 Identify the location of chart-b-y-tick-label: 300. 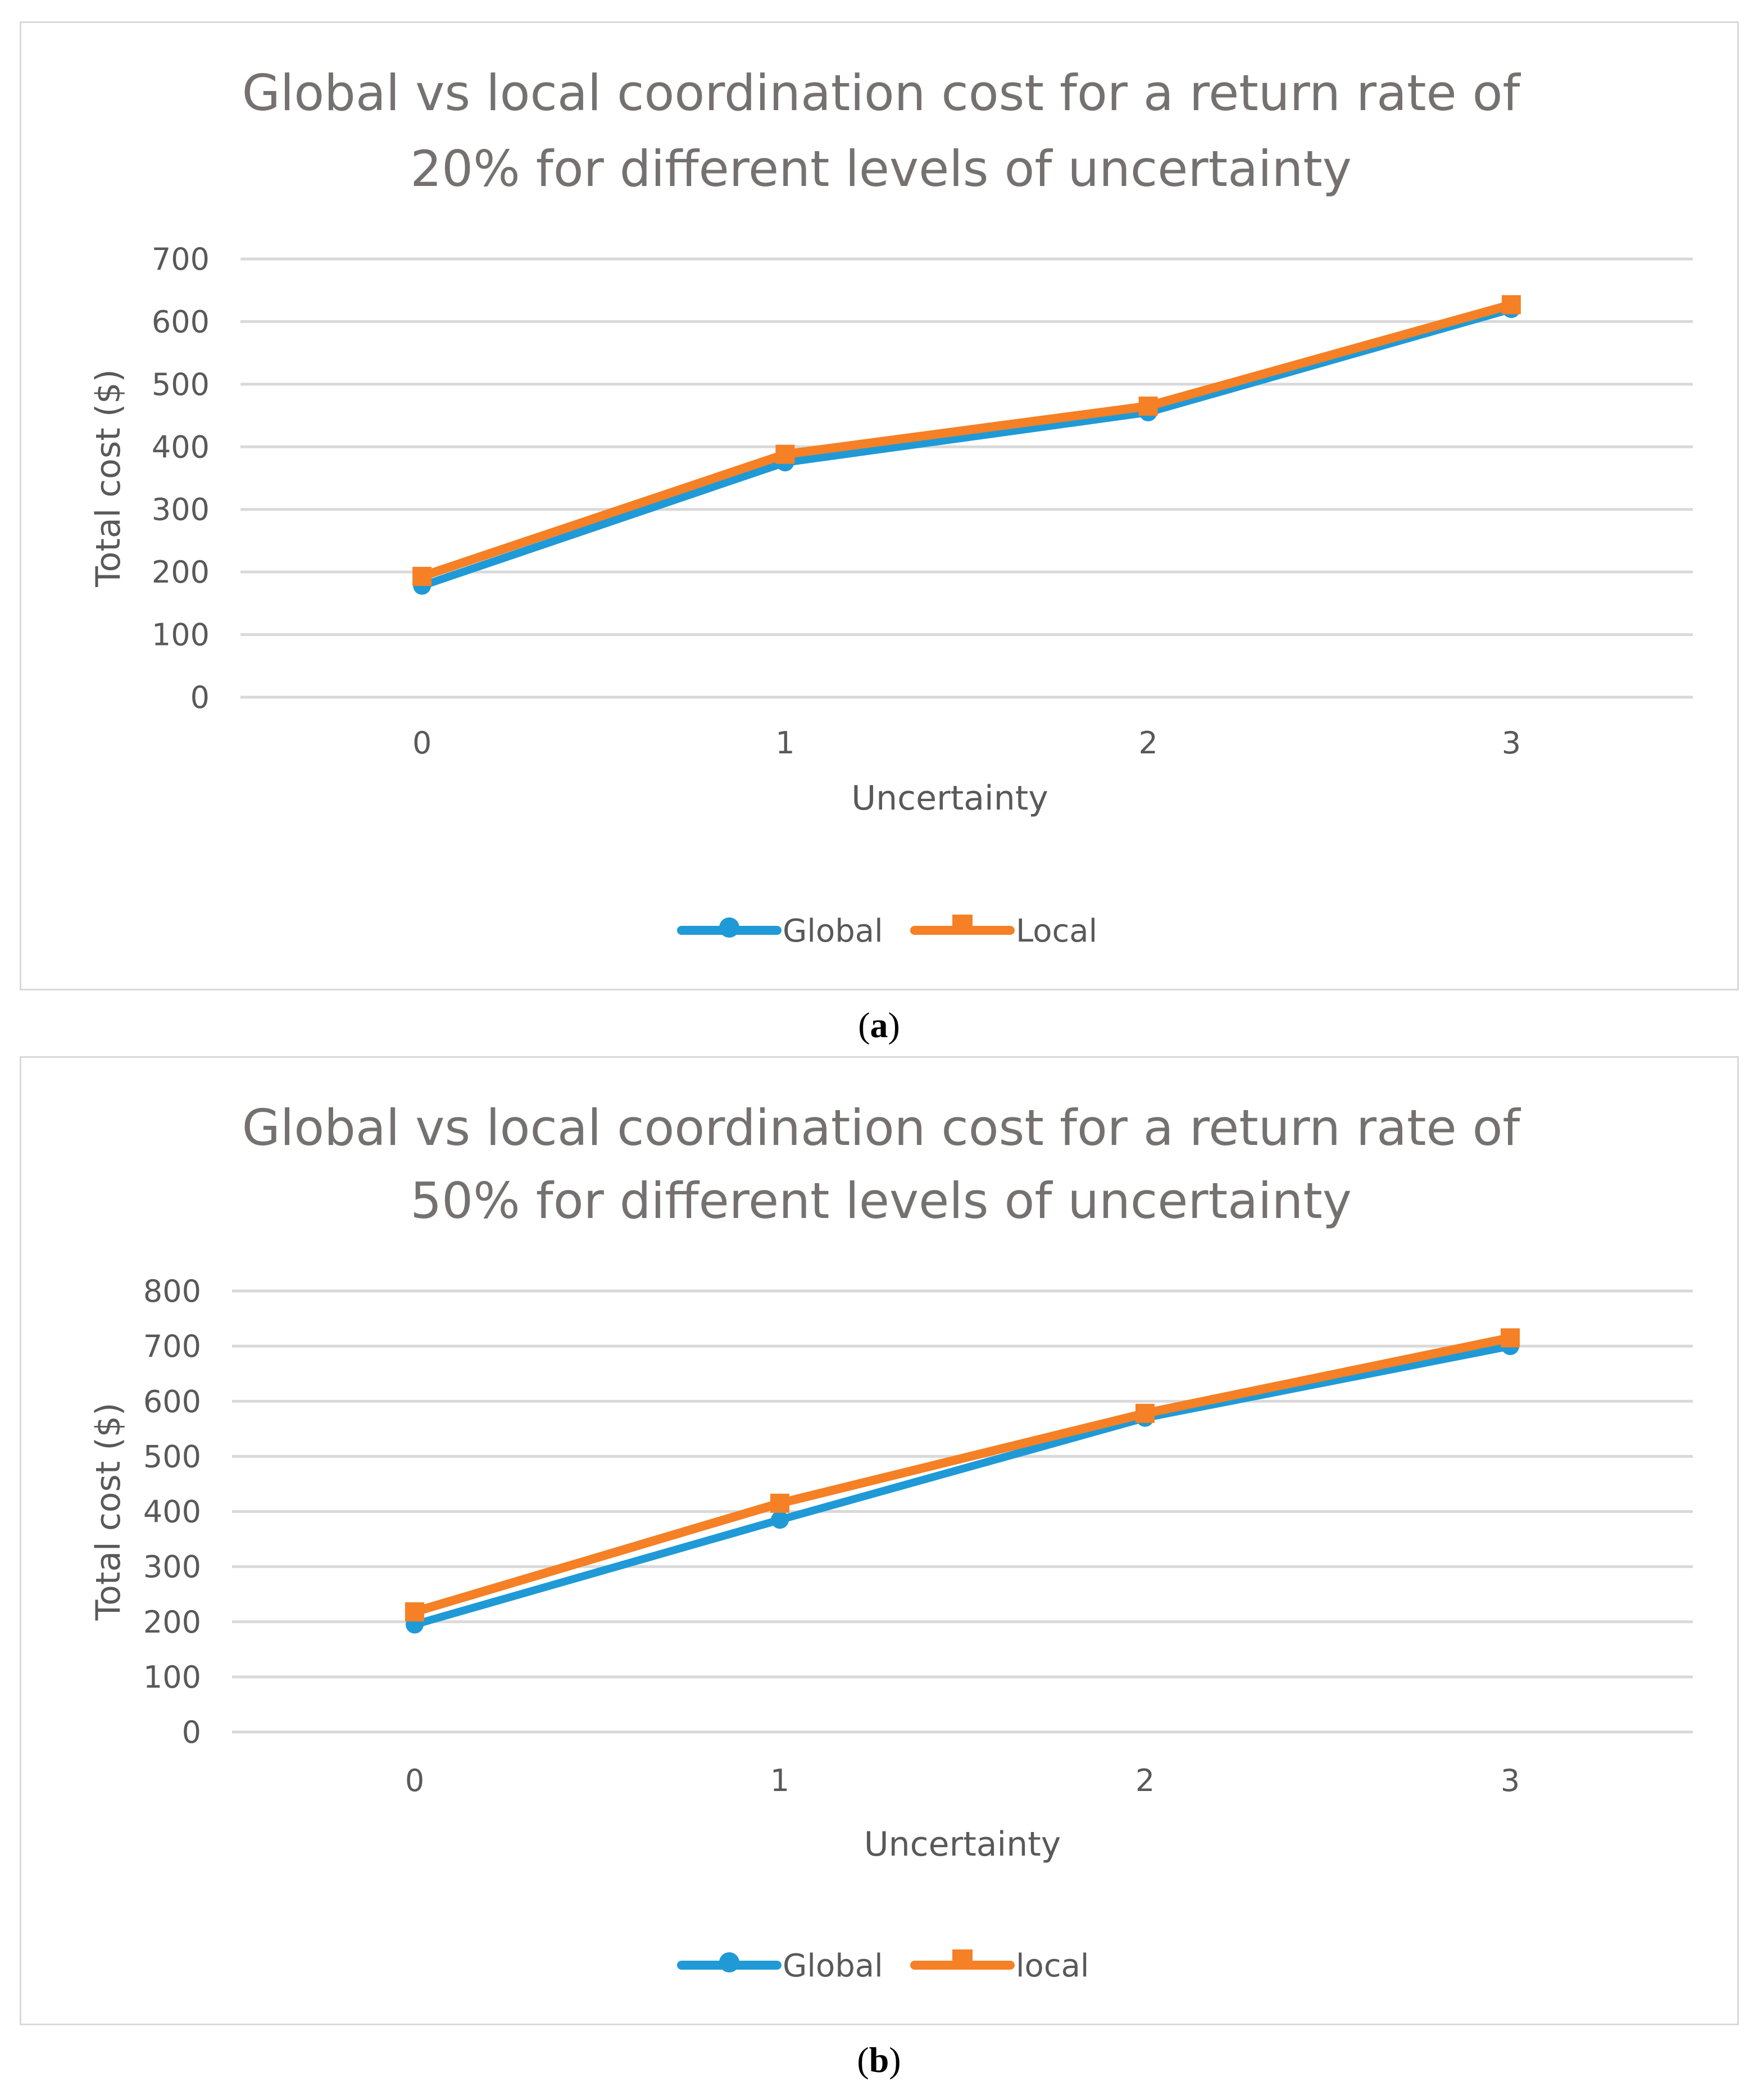
(172, 1567).